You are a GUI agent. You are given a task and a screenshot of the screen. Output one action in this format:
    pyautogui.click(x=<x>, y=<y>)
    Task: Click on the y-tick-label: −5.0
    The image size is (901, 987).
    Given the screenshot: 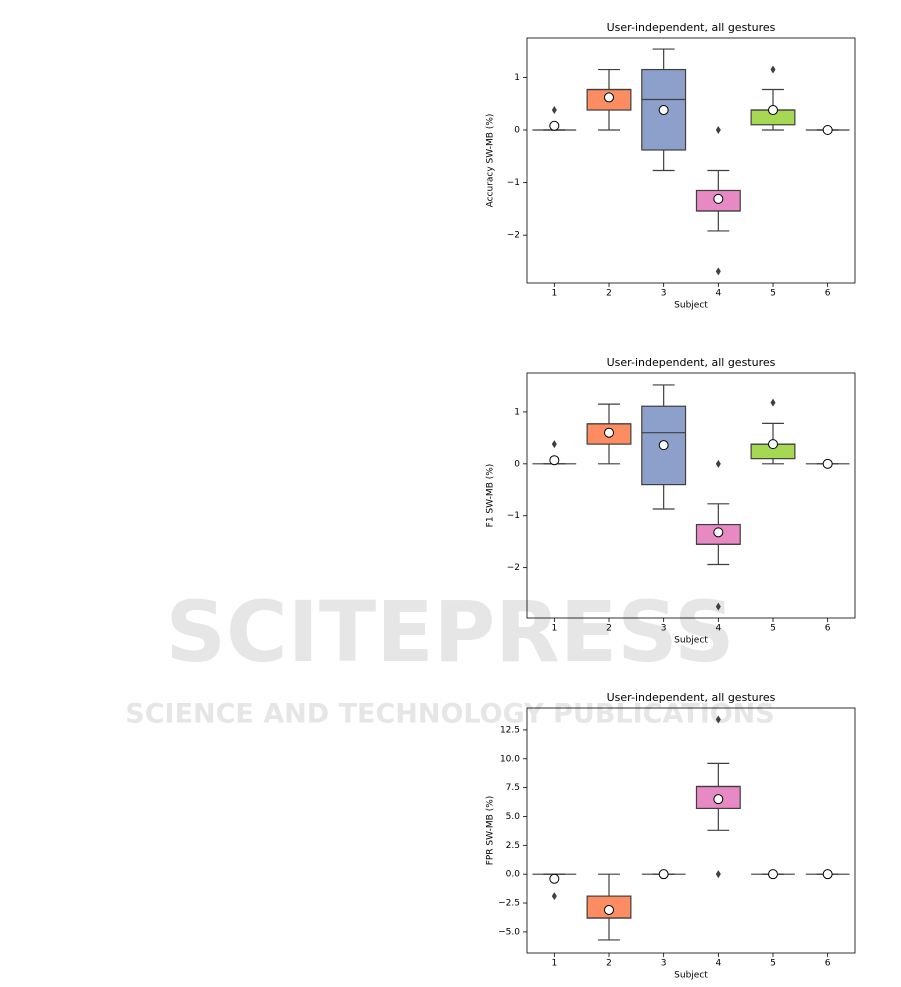 What is the action you would take?
    pyautogui.click(x=509, y=932)
    